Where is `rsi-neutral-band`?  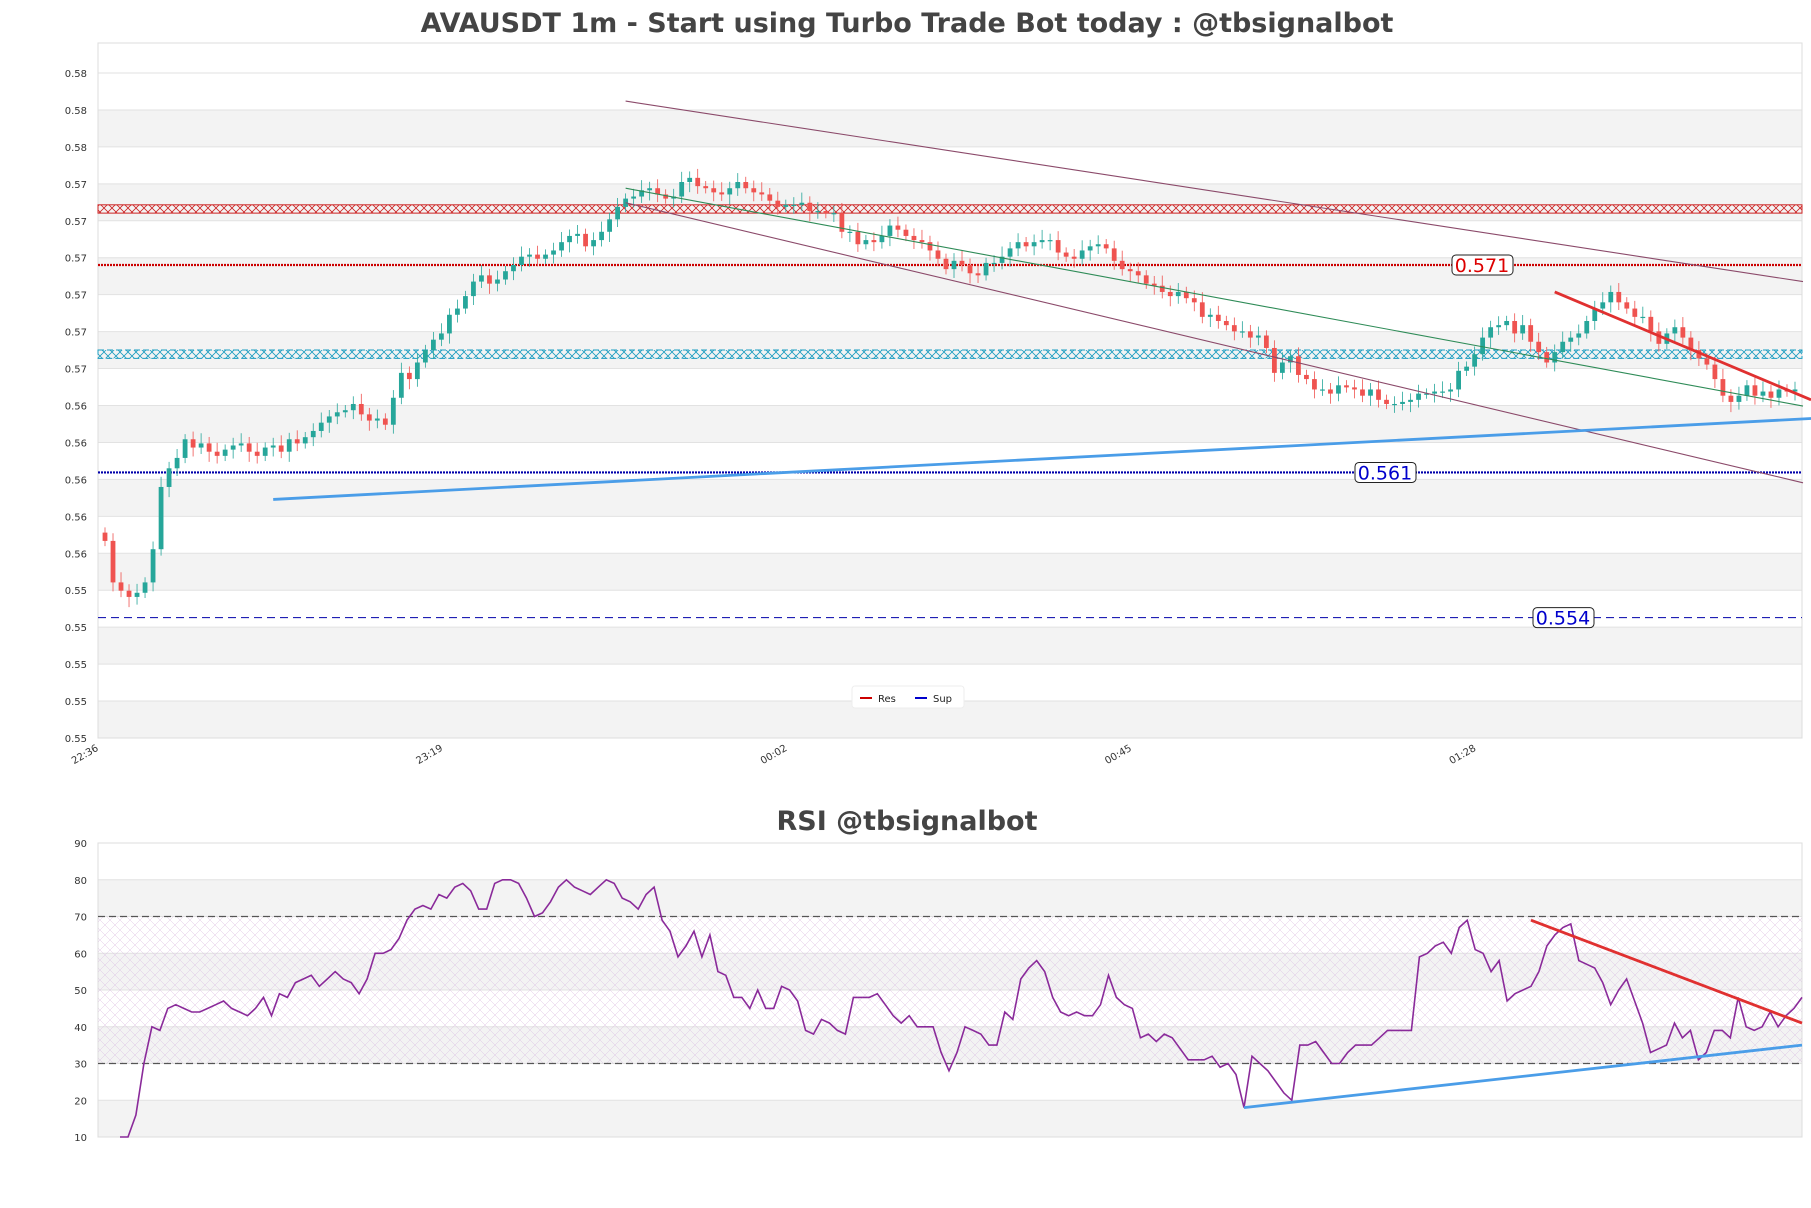
rsi-neutral-band is located at coordinates (950, 990).